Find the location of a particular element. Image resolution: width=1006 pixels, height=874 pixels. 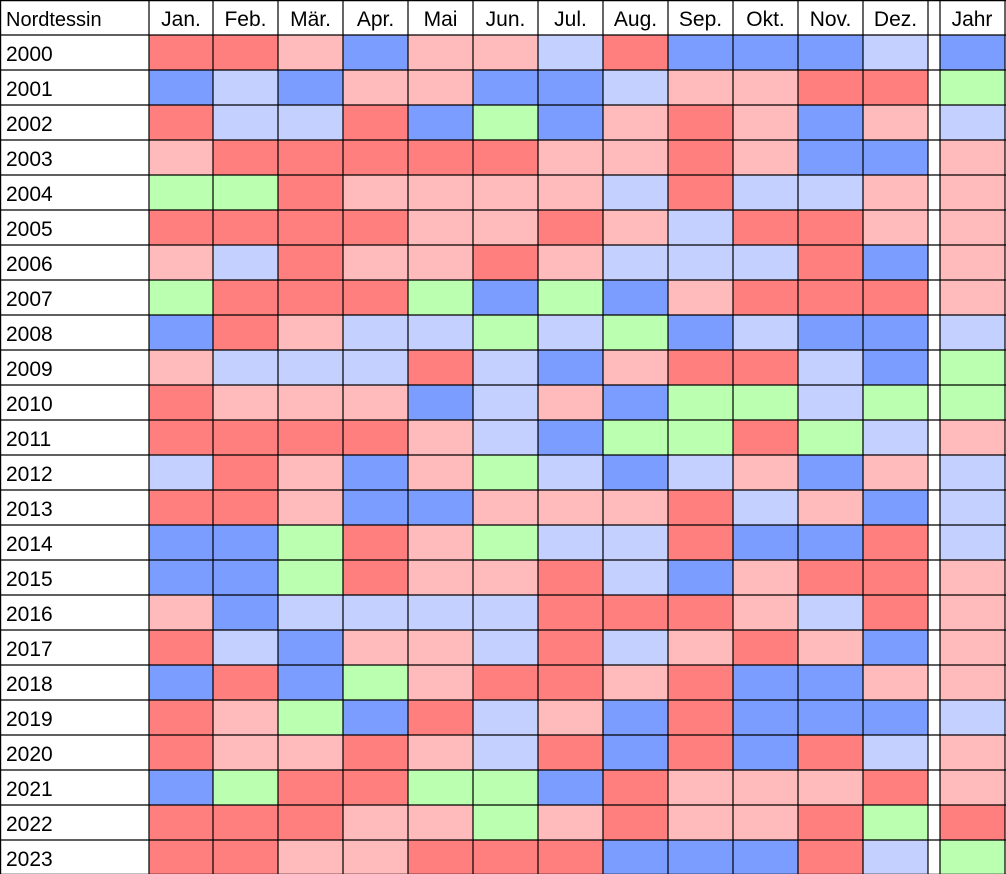

cell-2020-Apr is located at coordinates (375, 752).